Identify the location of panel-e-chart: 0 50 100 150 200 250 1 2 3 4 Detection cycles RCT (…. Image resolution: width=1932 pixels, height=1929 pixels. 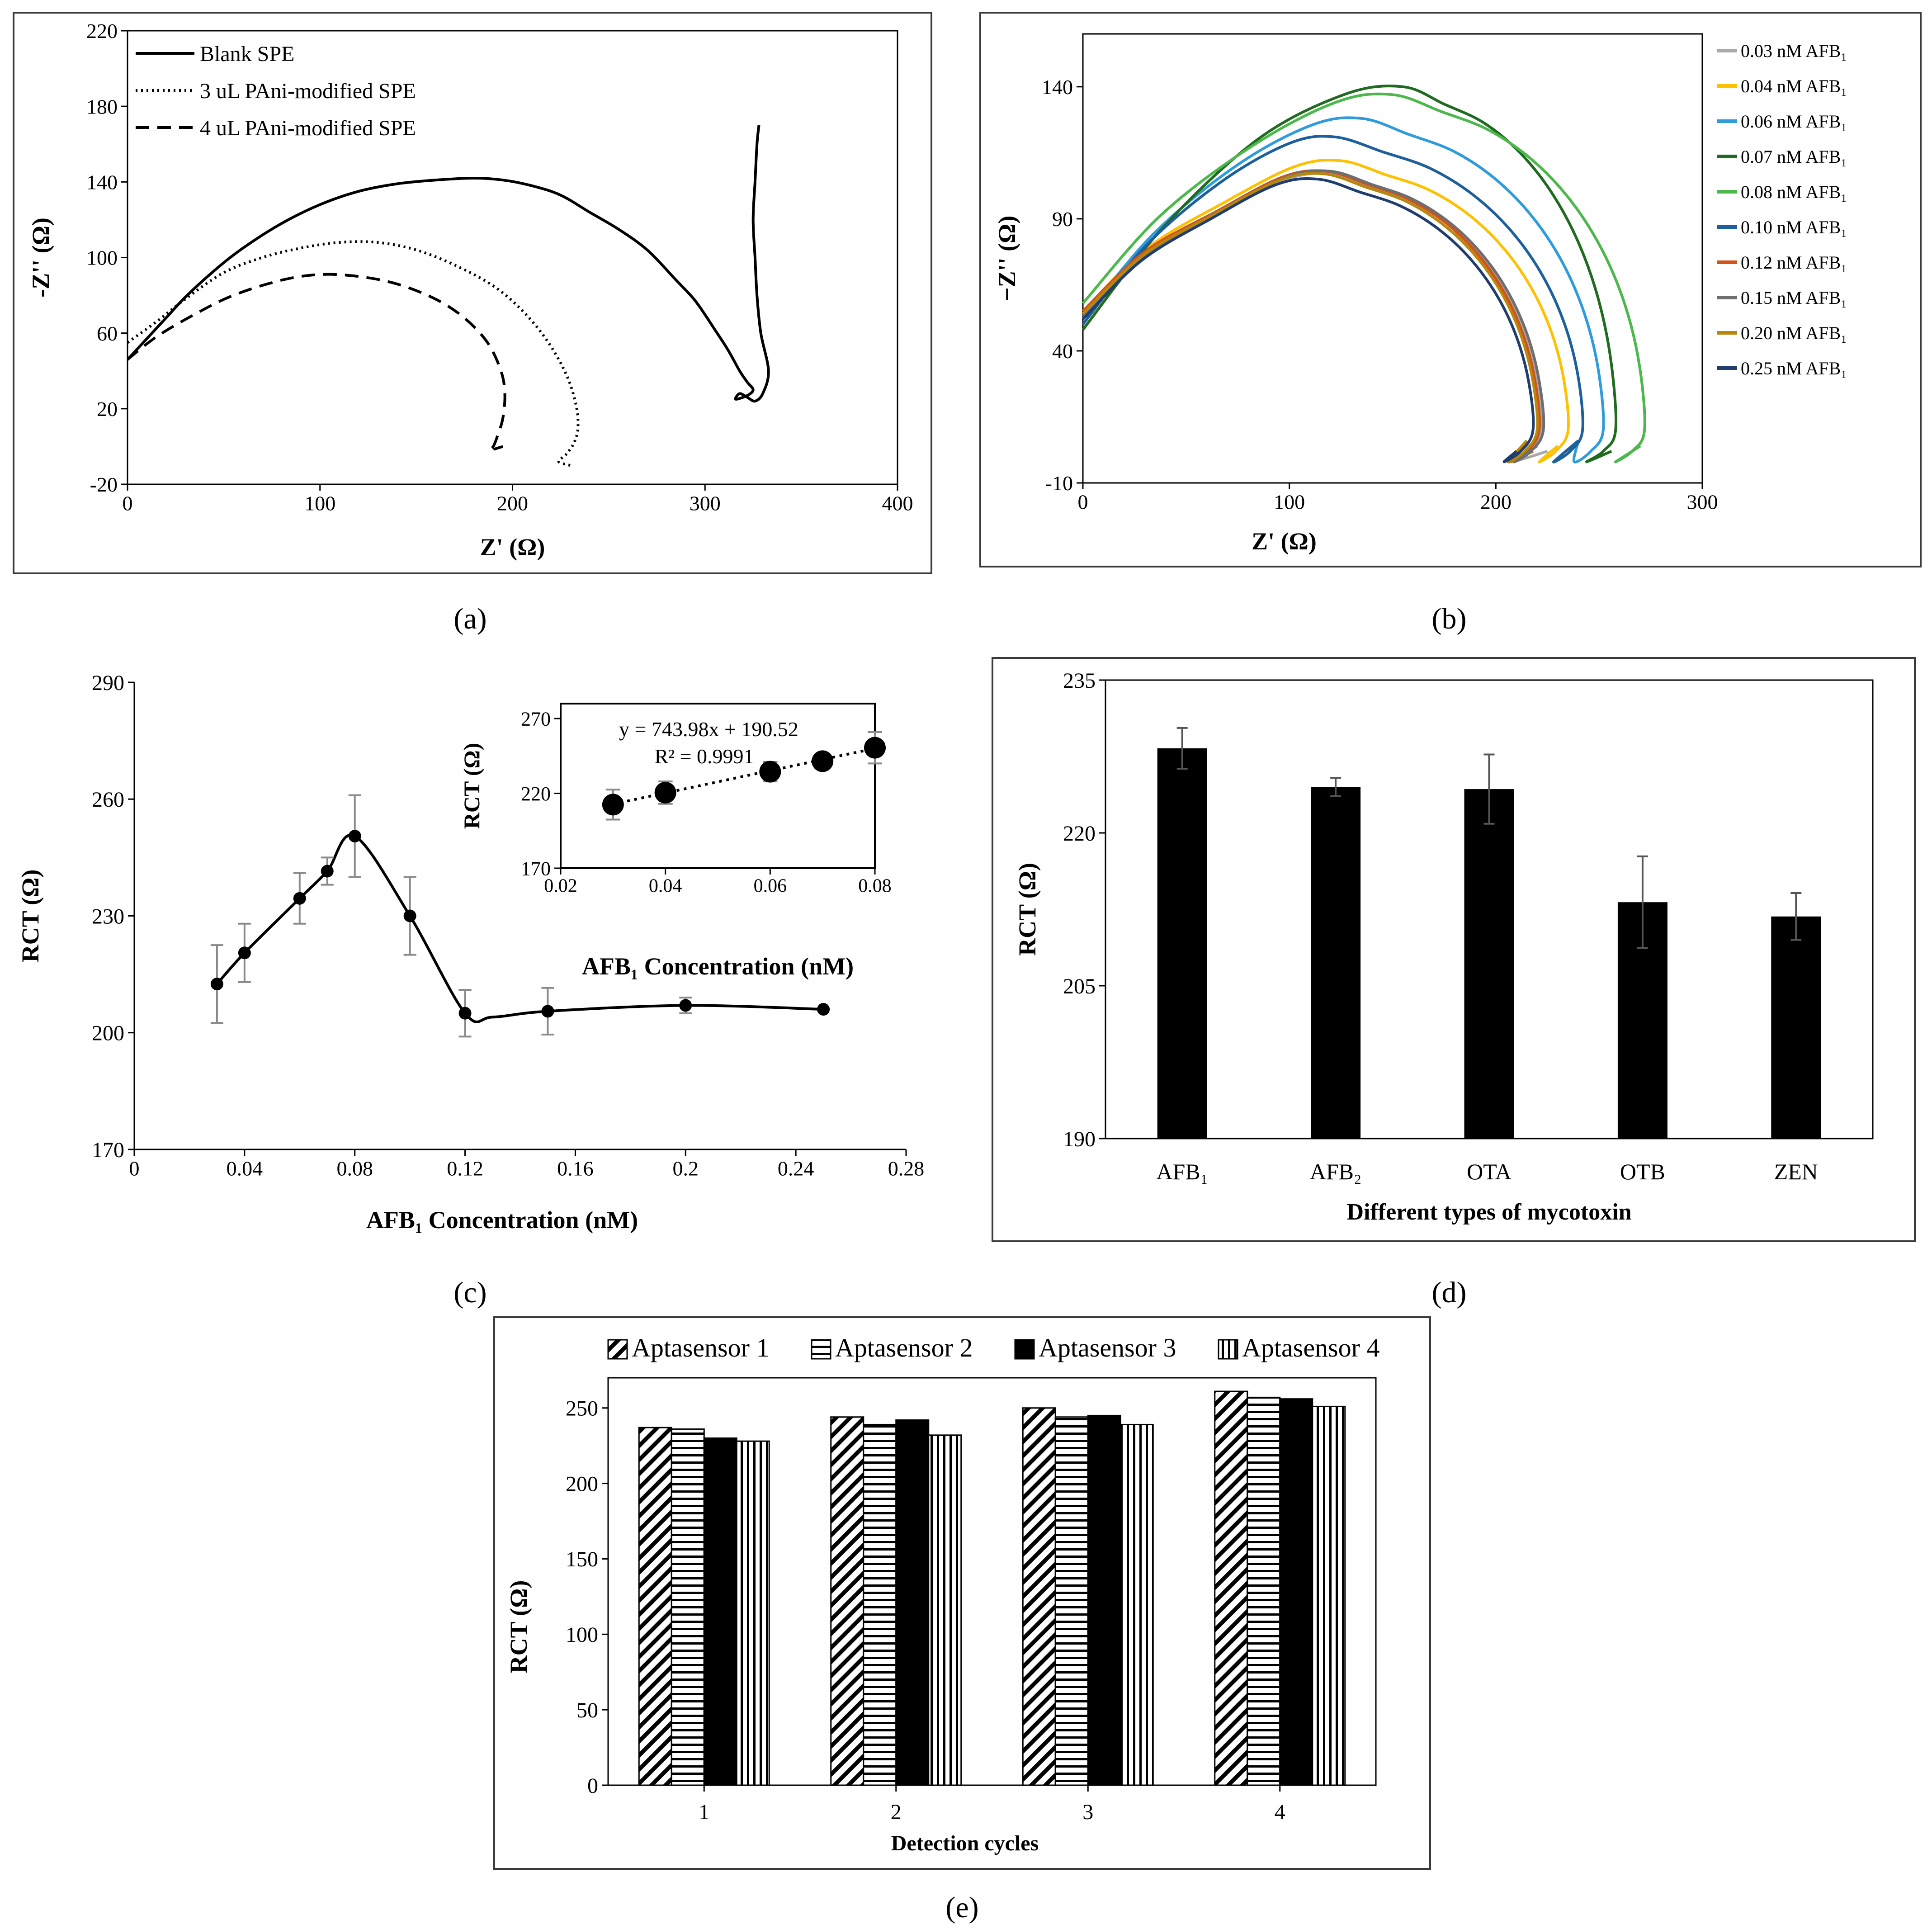
(942, 1594).